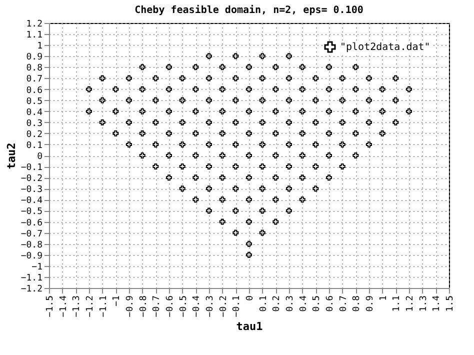 The width and height of the screenshot is (474, 355). Describe the element at coordinates (31, 168) in the screenshot. I see `y-tick-label: −0.1` at that location.